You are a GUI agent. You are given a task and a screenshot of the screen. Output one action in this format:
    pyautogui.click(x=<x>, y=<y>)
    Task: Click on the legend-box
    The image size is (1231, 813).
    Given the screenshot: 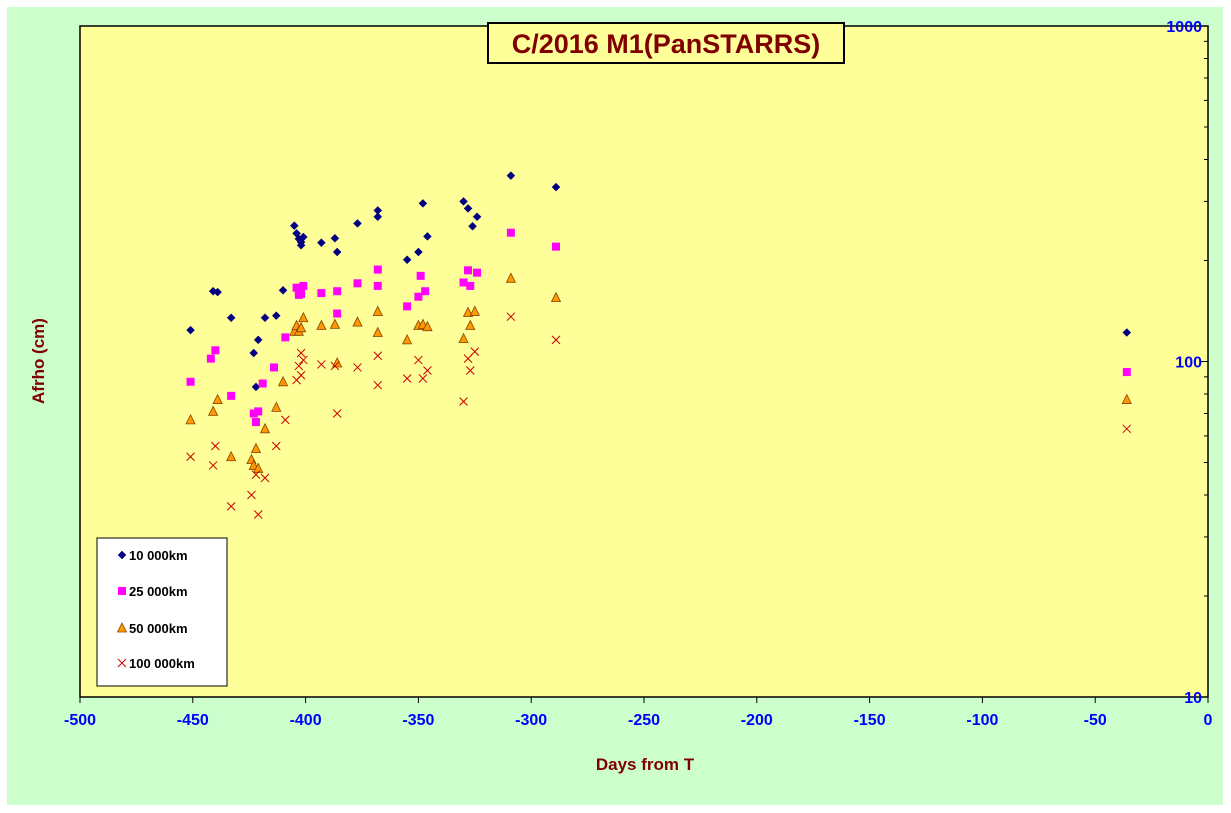 What is the action you would take?
    pyautogui.click(x=162, y=612)
    